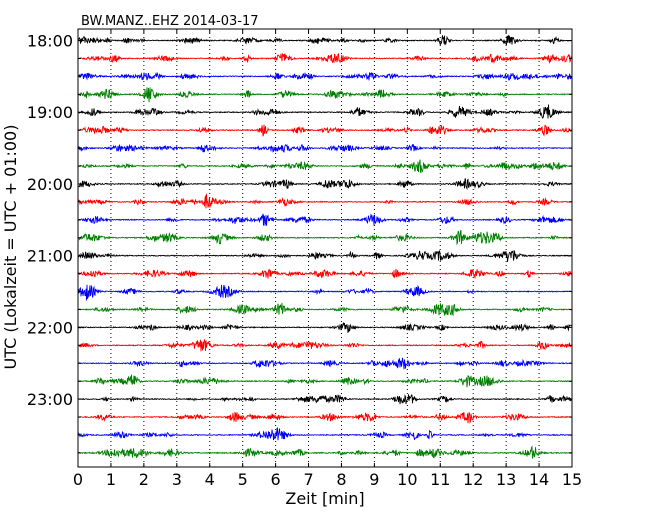 This screenshot has height=520, width=650. I want to click on x-tick-label: 2, so click(144, 479).